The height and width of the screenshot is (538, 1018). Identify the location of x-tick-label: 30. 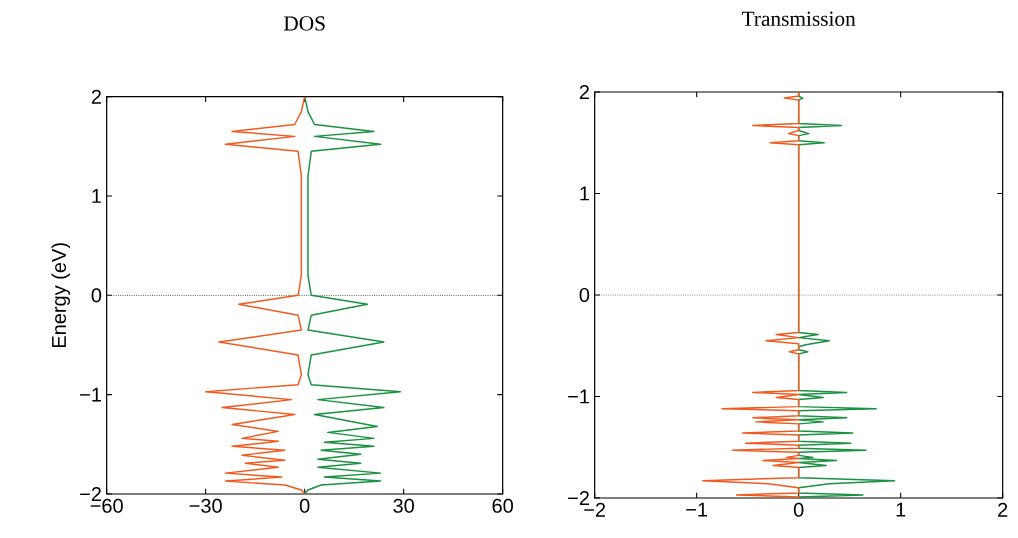
(403, 505).